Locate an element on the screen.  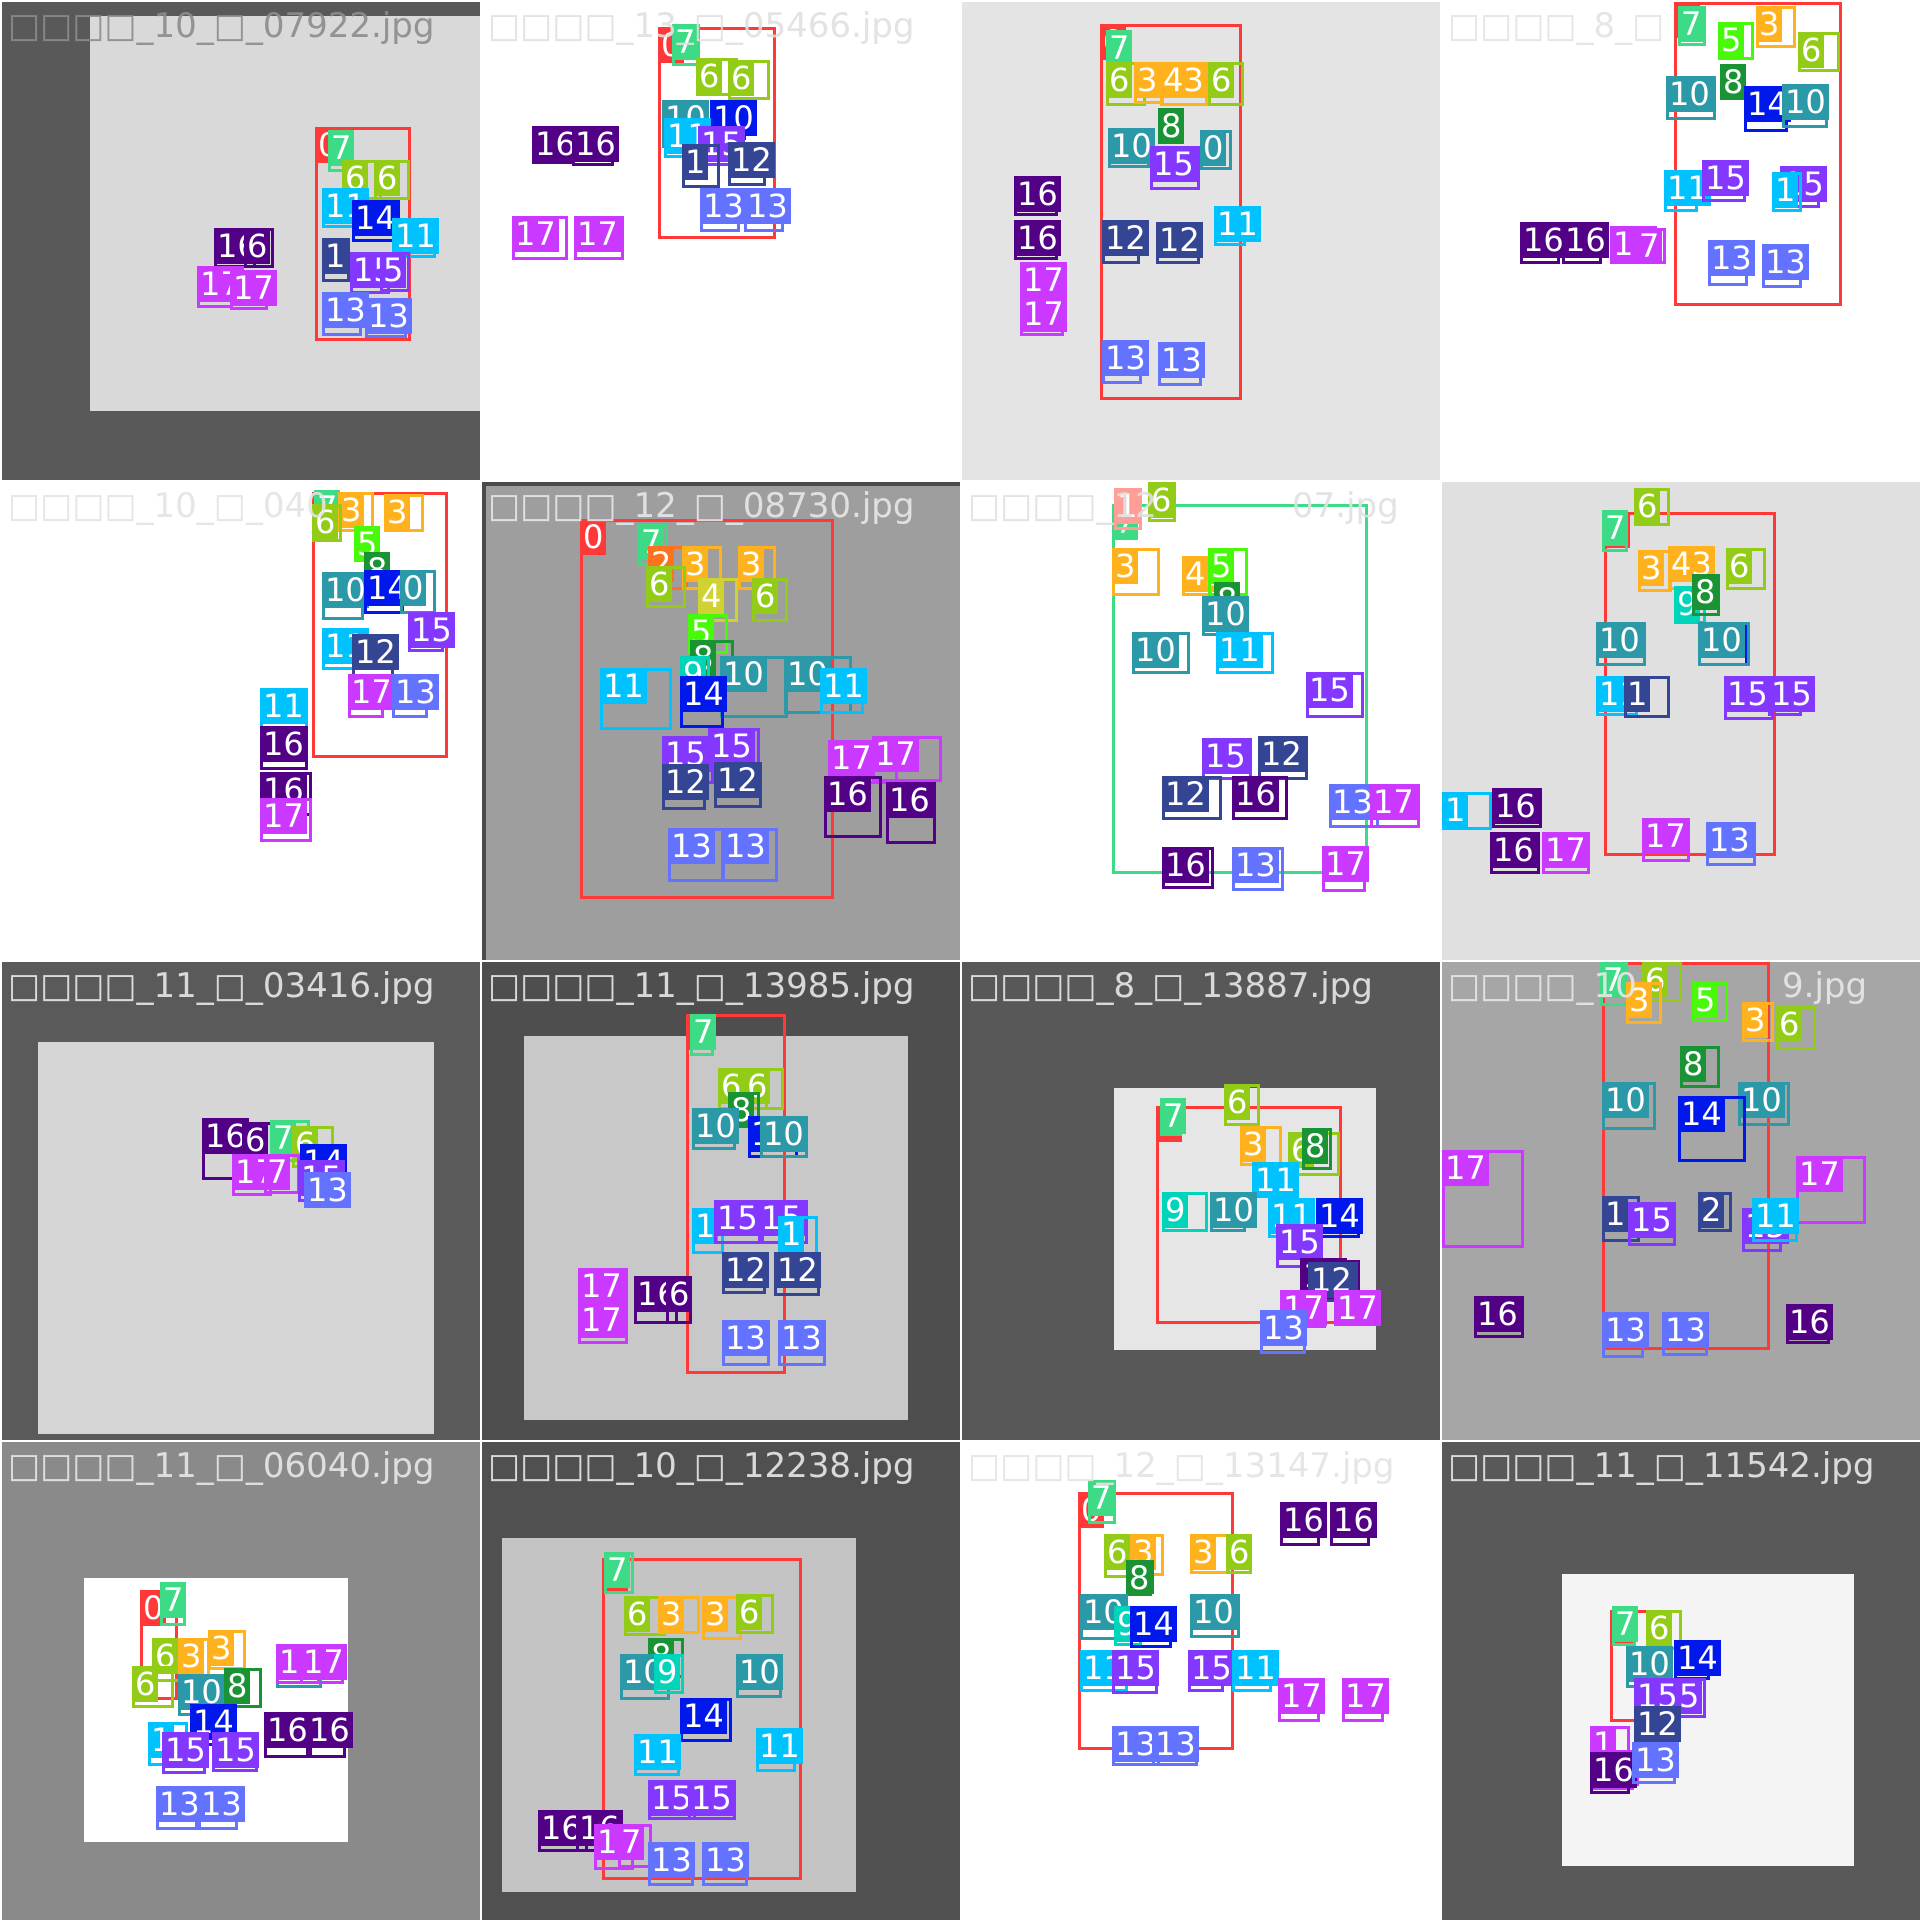
detection-box-class-12: 2 is located at coordinates (1715, 1212).